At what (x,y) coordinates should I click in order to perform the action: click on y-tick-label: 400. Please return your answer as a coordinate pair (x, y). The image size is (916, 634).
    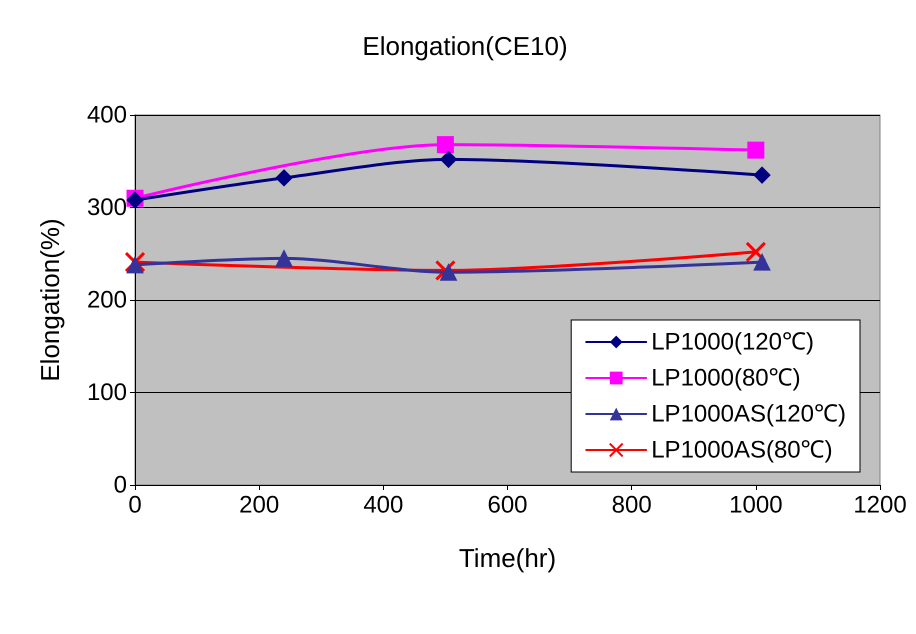
    Looking at the image, I should click on (106, 115).